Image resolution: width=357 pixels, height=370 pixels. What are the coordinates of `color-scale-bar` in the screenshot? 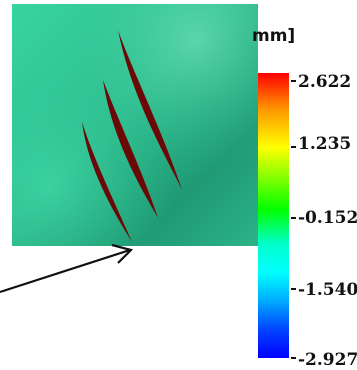 It's located at (273, 215).